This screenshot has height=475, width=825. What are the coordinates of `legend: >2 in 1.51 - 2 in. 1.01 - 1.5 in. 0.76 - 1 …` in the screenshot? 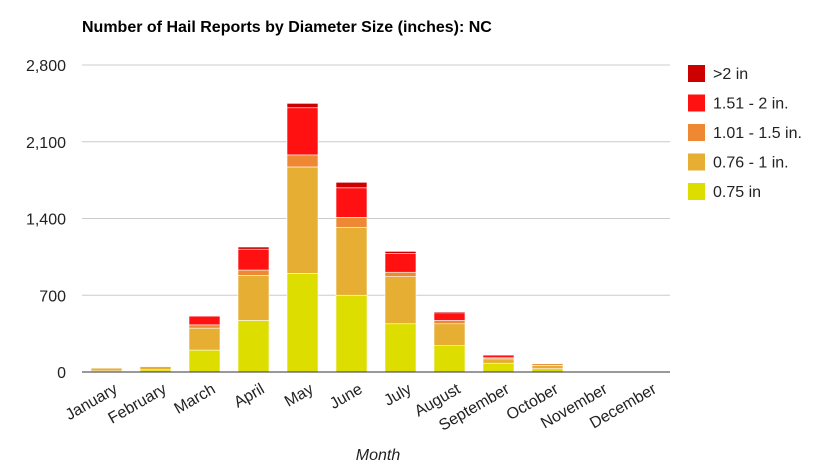 It's located at (745, 133).